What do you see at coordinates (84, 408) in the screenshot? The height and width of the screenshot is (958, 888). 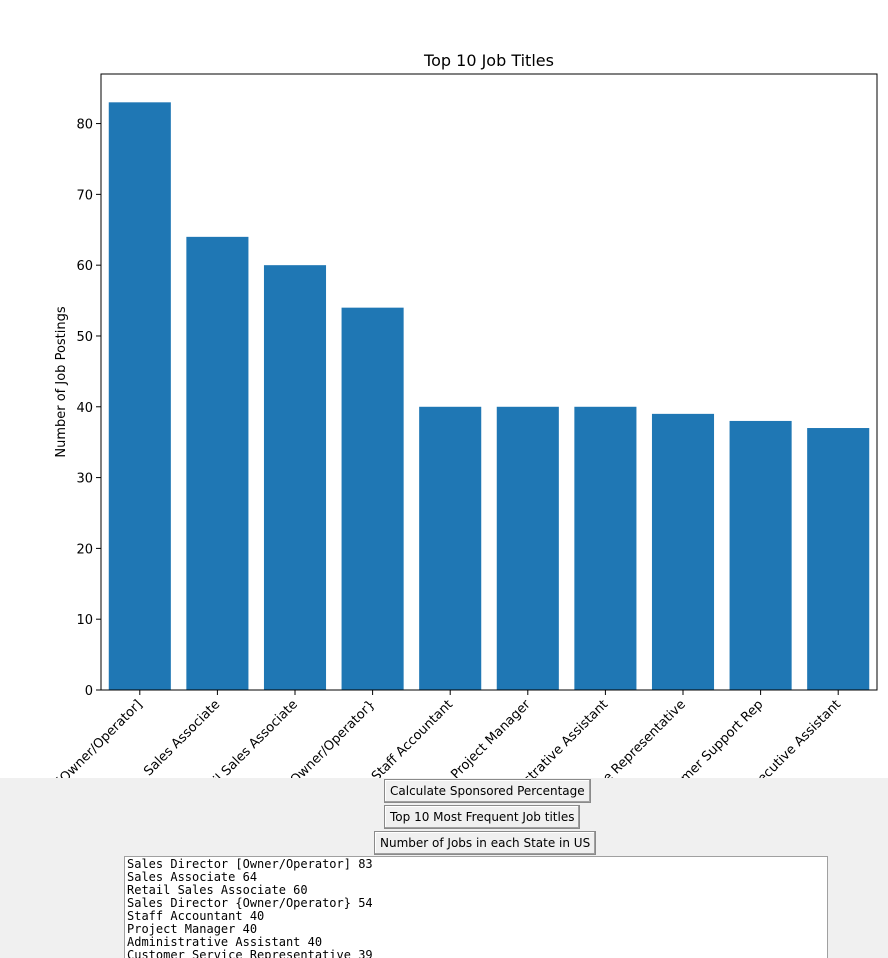 I see `y-tick-label: 40` at bounding box center [84, 408].